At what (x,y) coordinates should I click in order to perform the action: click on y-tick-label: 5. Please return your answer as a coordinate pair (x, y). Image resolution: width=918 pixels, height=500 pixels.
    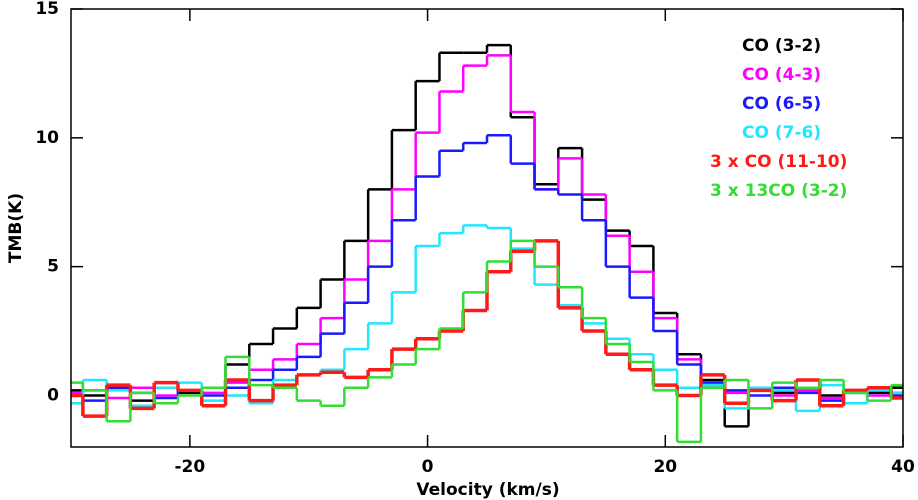
    Looking at the image, I should click on (53, 267).